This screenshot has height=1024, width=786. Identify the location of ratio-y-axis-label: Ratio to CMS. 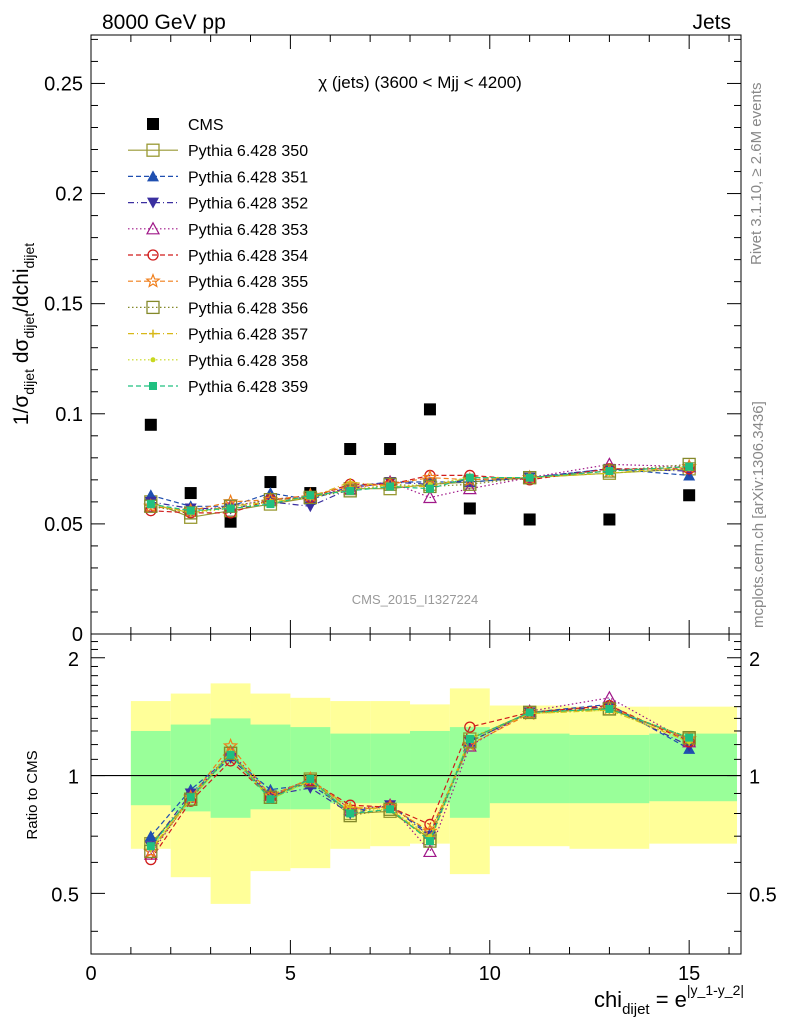
(32, 794).